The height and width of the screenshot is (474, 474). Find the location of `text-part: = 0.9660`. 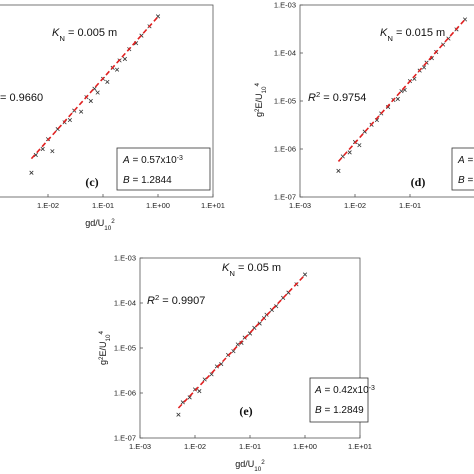

text-part: = 0.9660 is located at coordinates (21, 98).